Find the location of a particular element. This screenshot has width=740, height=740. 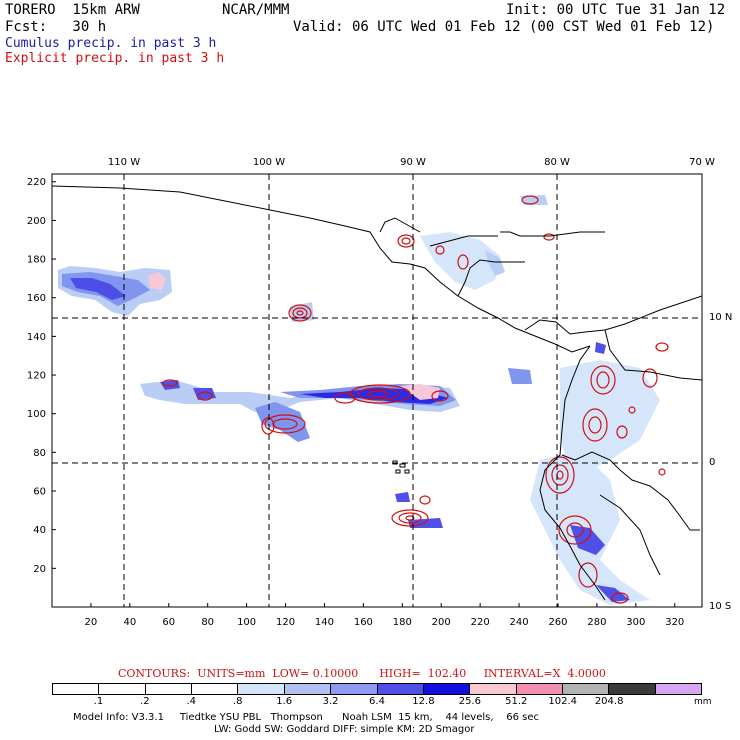

color-bar-label: 25.6 is located at coordinates (469, 701).